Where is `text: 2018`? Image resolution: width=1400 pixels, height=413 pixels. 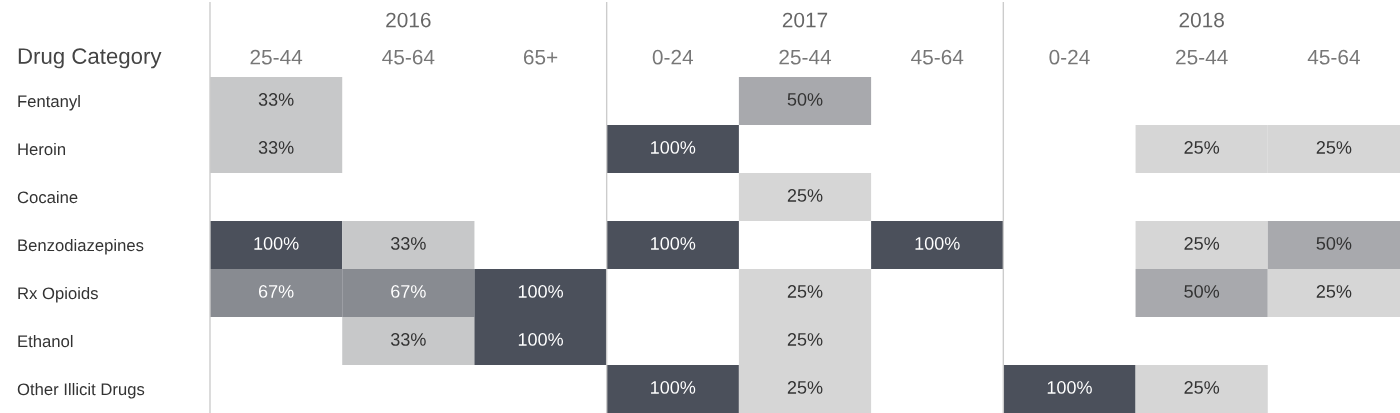
text: 2018 is located at coordinates (1201, 20).